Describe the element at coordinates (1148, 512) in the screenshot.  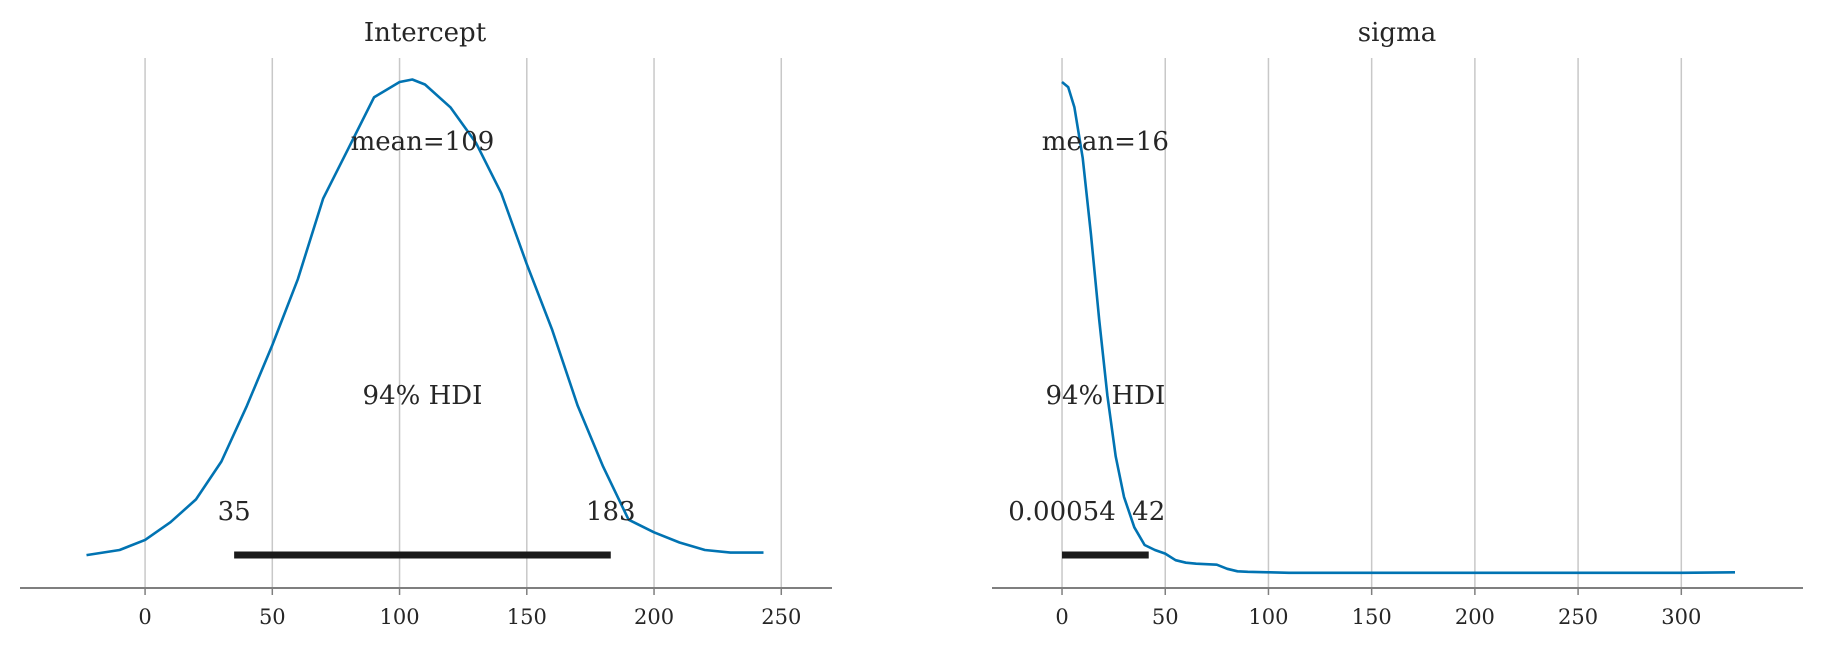
I see `hdi-high-label: 42` at that location.